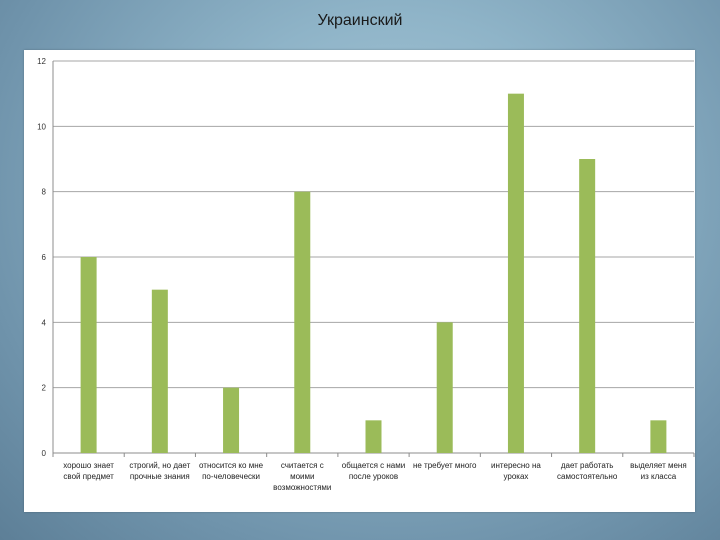  What do you see at coordinates (231, 476) in the screenshot?
I see `x-tick-label: по-человечески` at bounding box center [231, 476].